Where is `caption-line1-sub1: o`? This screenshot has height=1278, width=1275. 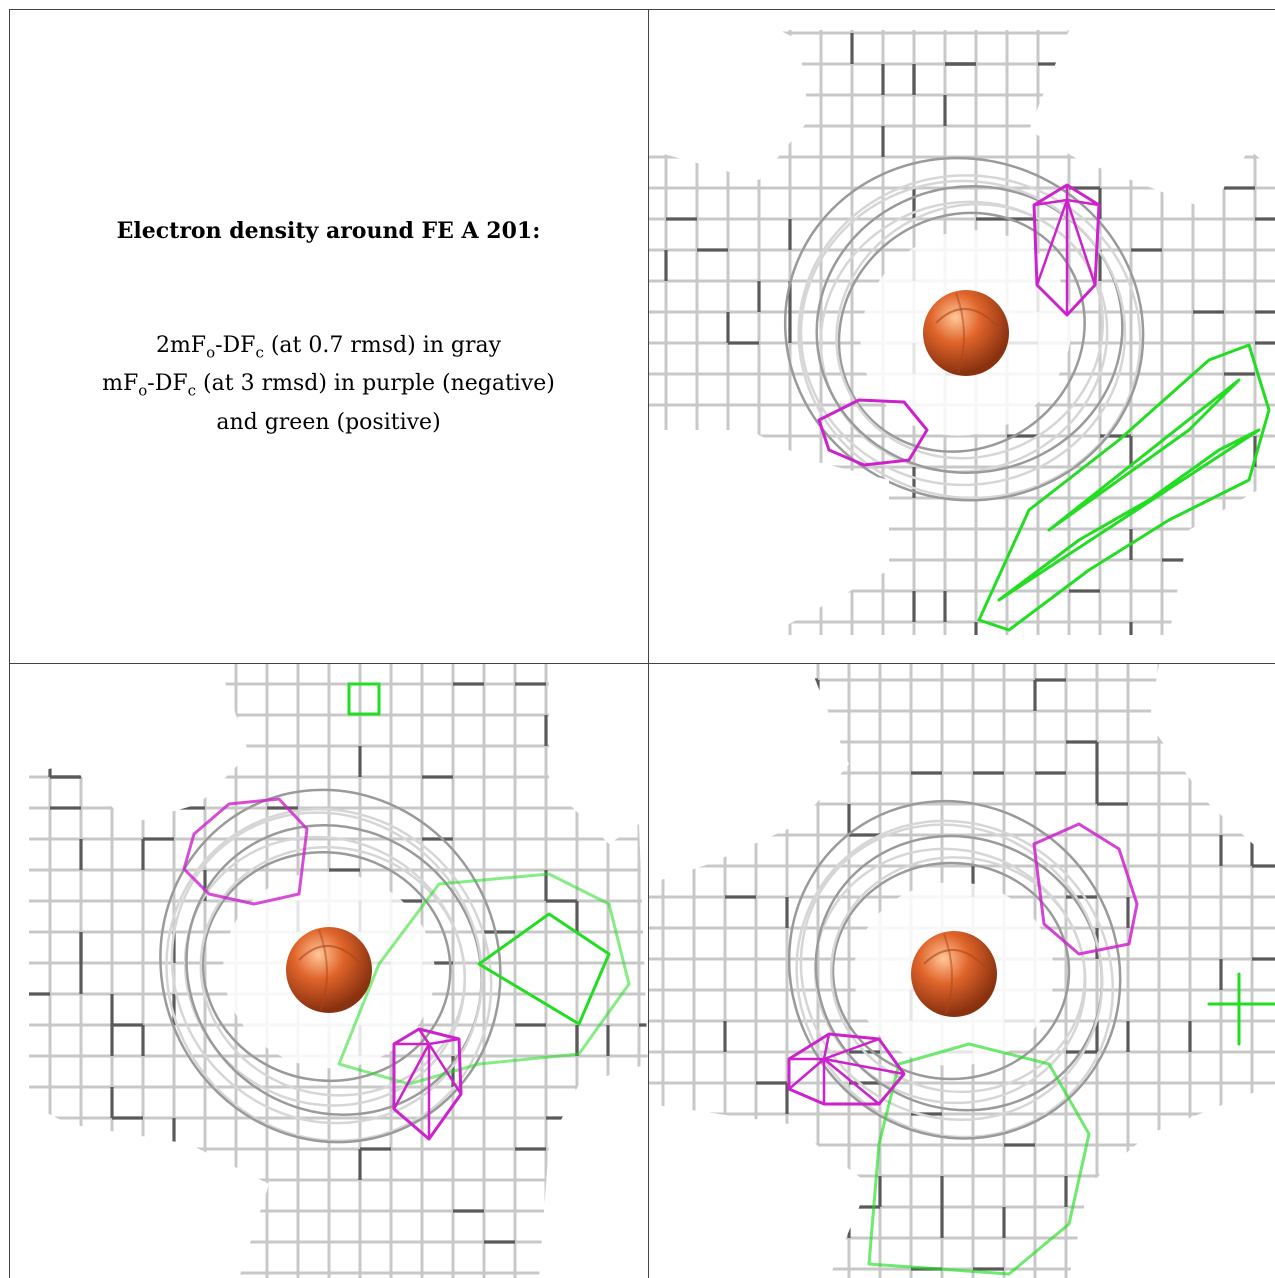
caption-line1-sub1: o is located at coordinates (211, 352).